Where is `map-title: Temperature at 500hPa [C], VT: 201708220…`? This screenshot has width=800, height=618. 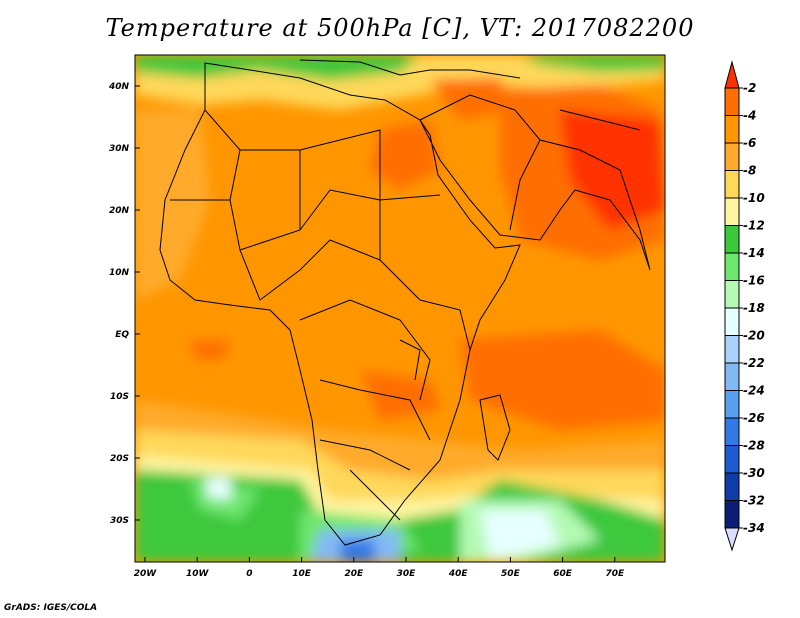 map-title: Temperature at 500hPa [C], VT: 201708220… is located at coordinates (400, 28).